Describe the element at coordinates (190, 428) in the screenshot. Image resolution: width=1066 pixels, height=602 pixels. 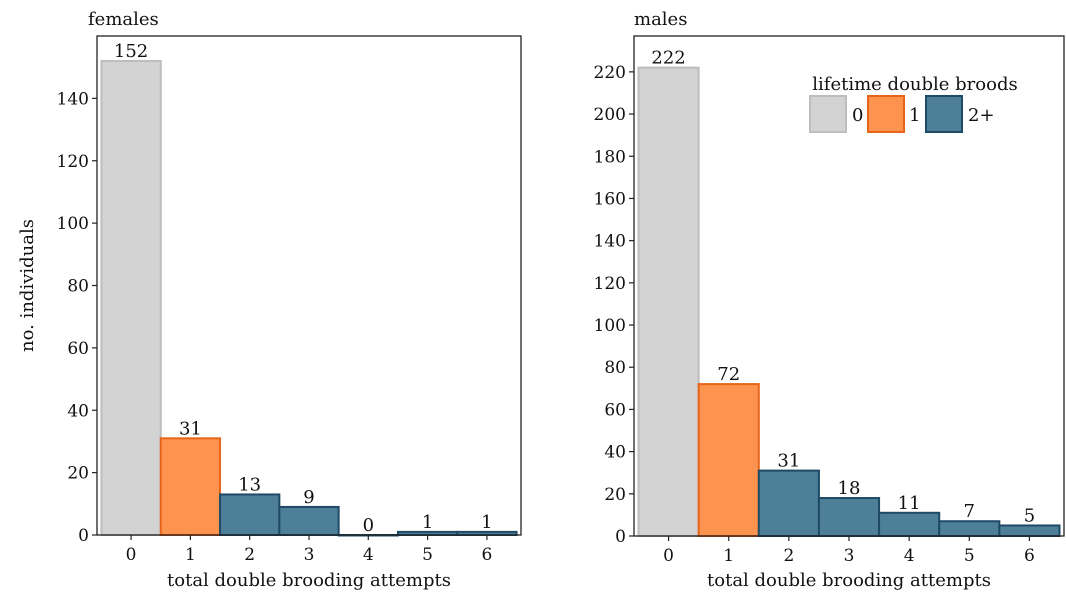
I see `females-bar-label-1: 31` at that location.